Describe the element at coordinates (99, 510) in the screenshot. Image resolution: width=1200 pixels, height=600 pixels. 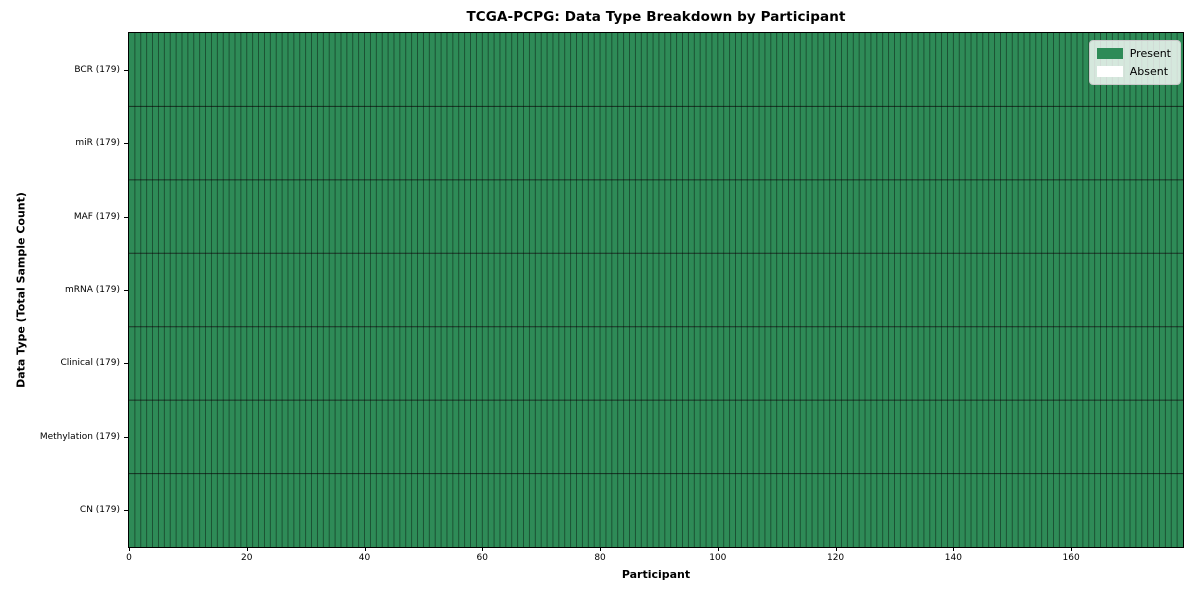
I see `y-tick-label-cn: CN (179)` at that location.